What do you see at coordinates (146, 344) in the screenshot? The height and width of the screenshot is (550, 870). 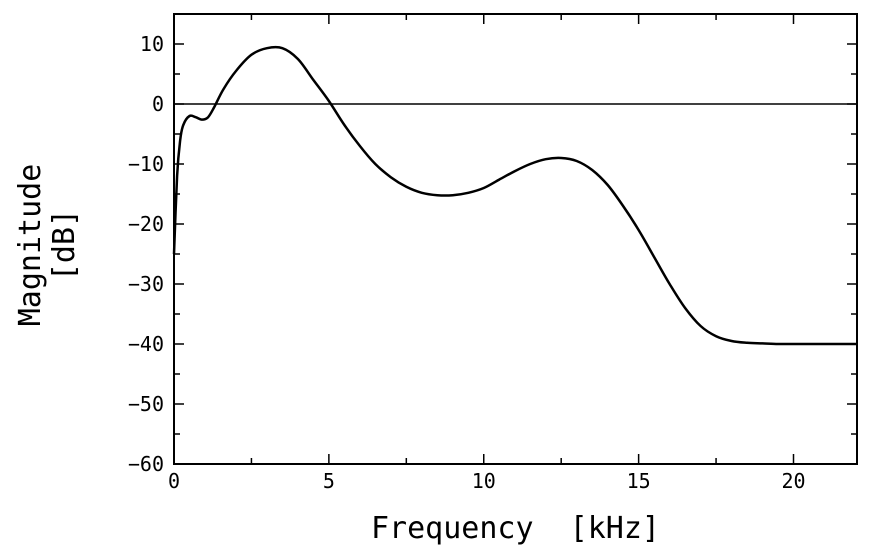 I see `y-tick-label: −40` at bounding box center [146, 344].